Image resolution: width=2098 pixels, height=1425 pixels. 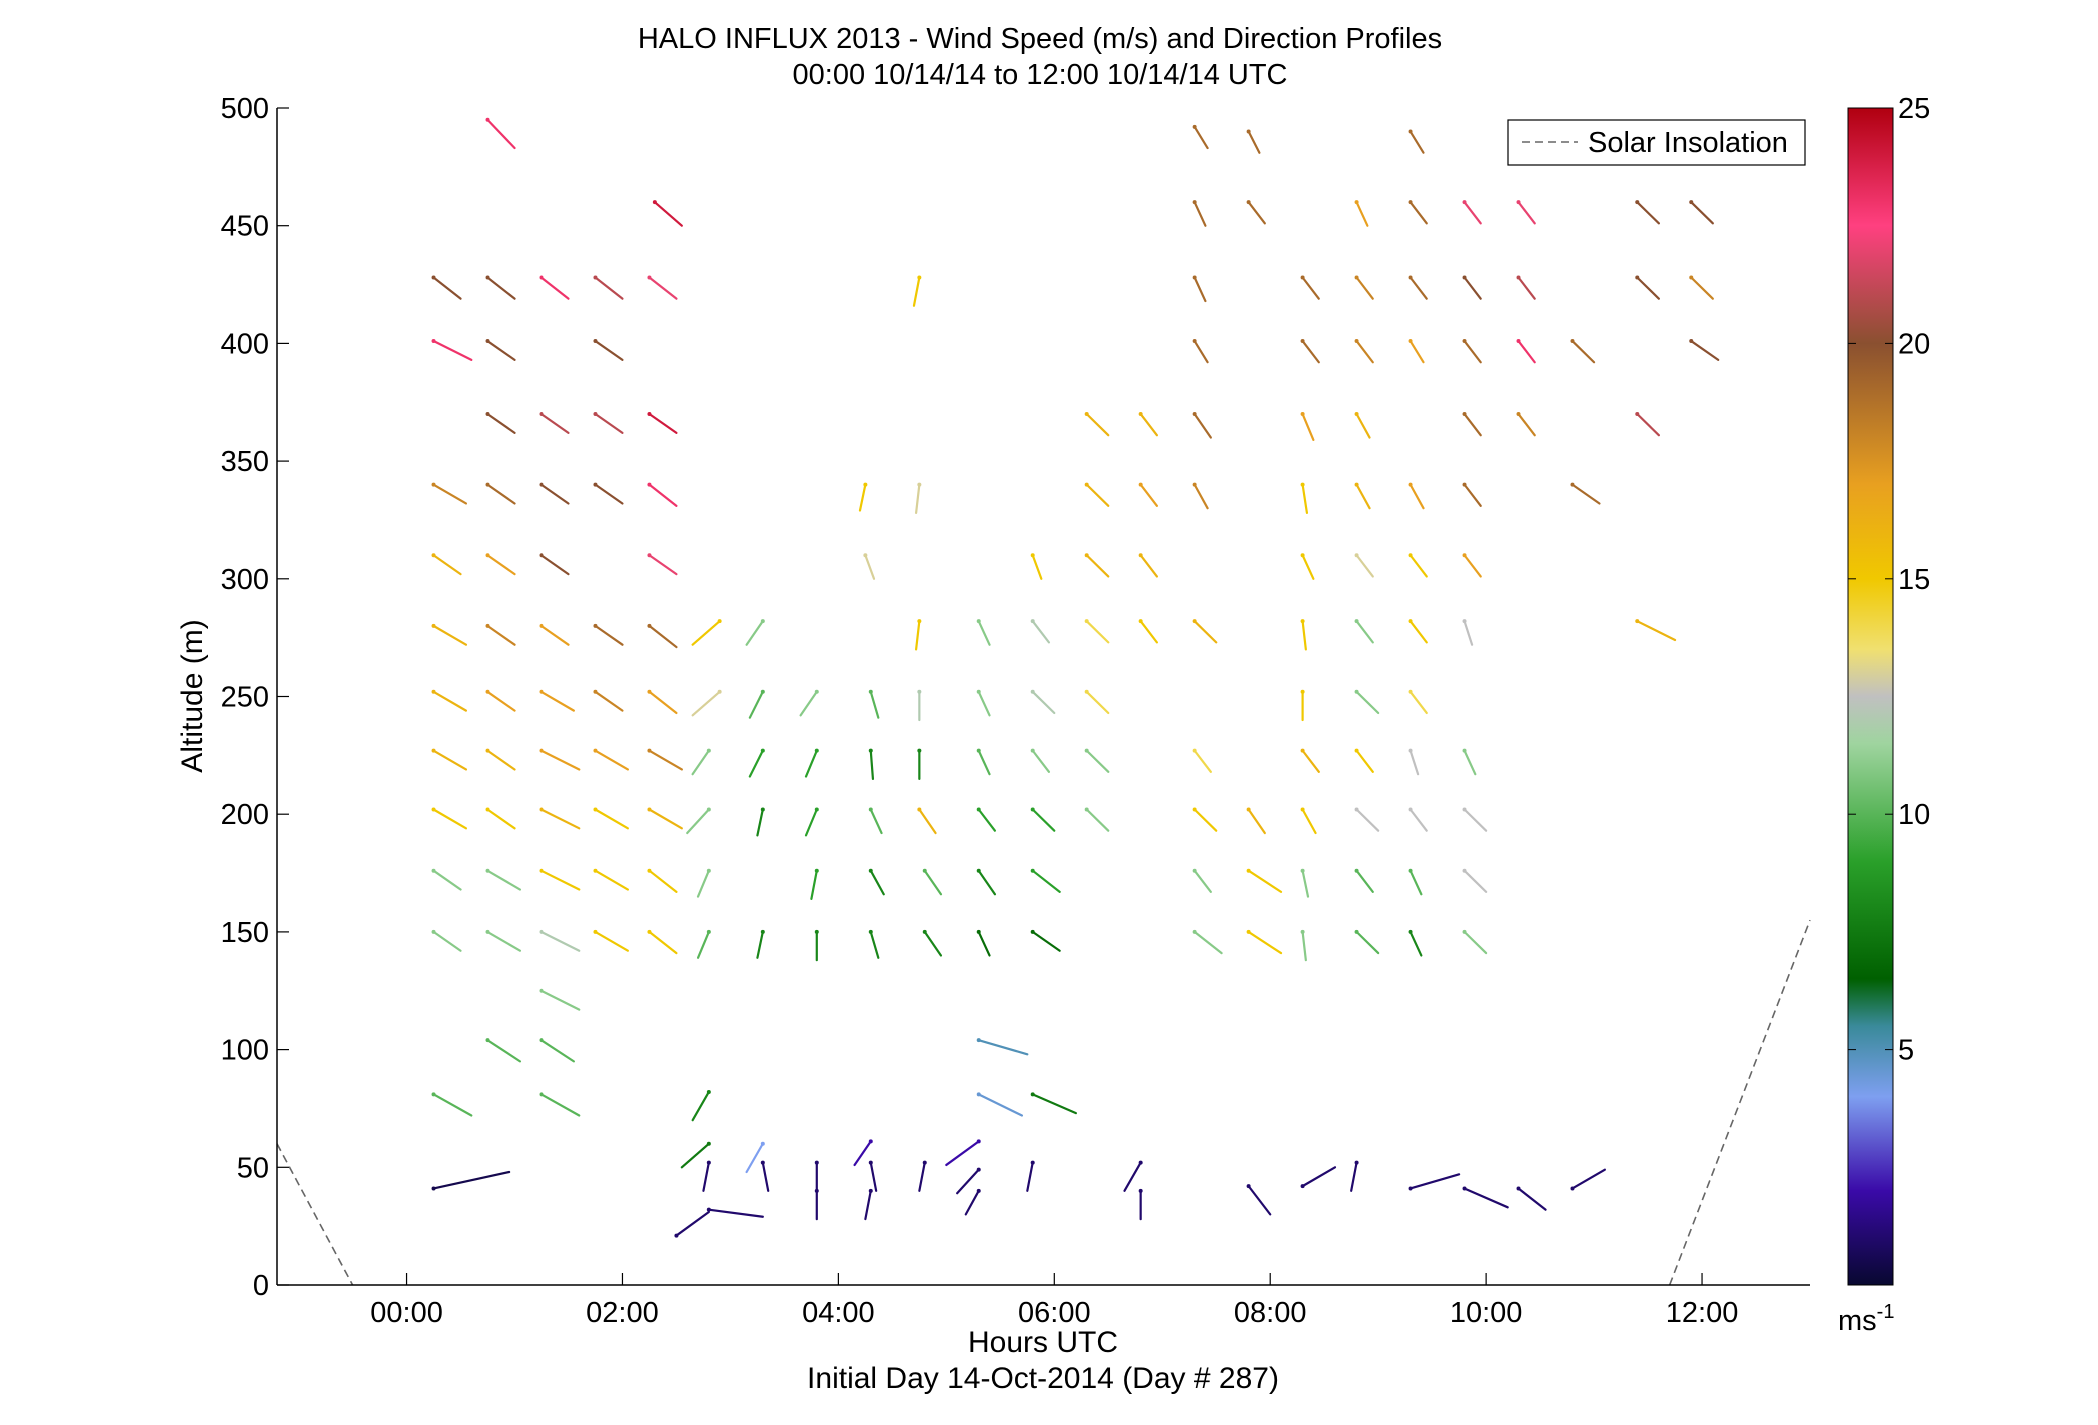 What do you see at coordinates (1914, 109) in the screenshot?
I see `colorbar-tick-label-4: 25` at bounding box center [1914, 109].